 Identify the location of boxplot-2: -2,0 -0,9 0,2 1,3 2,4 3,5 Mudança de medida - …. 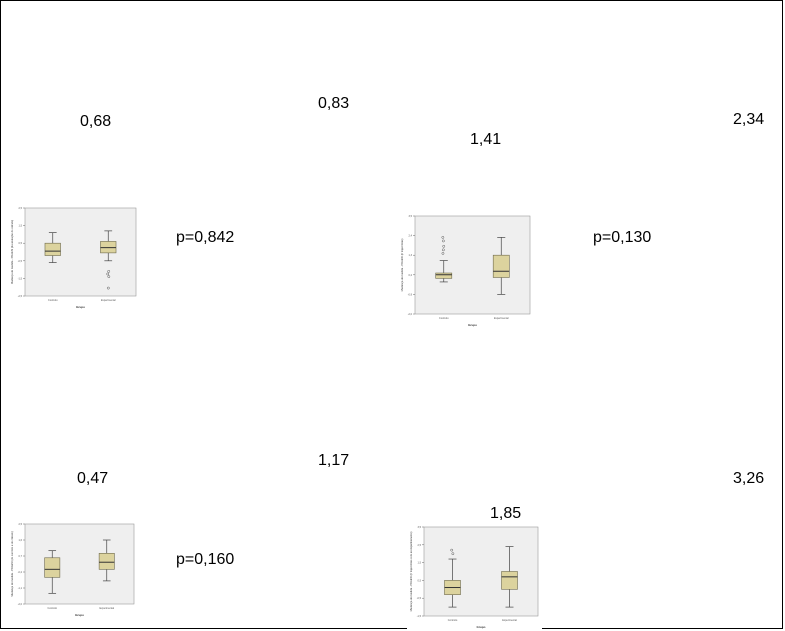
(466, 270).